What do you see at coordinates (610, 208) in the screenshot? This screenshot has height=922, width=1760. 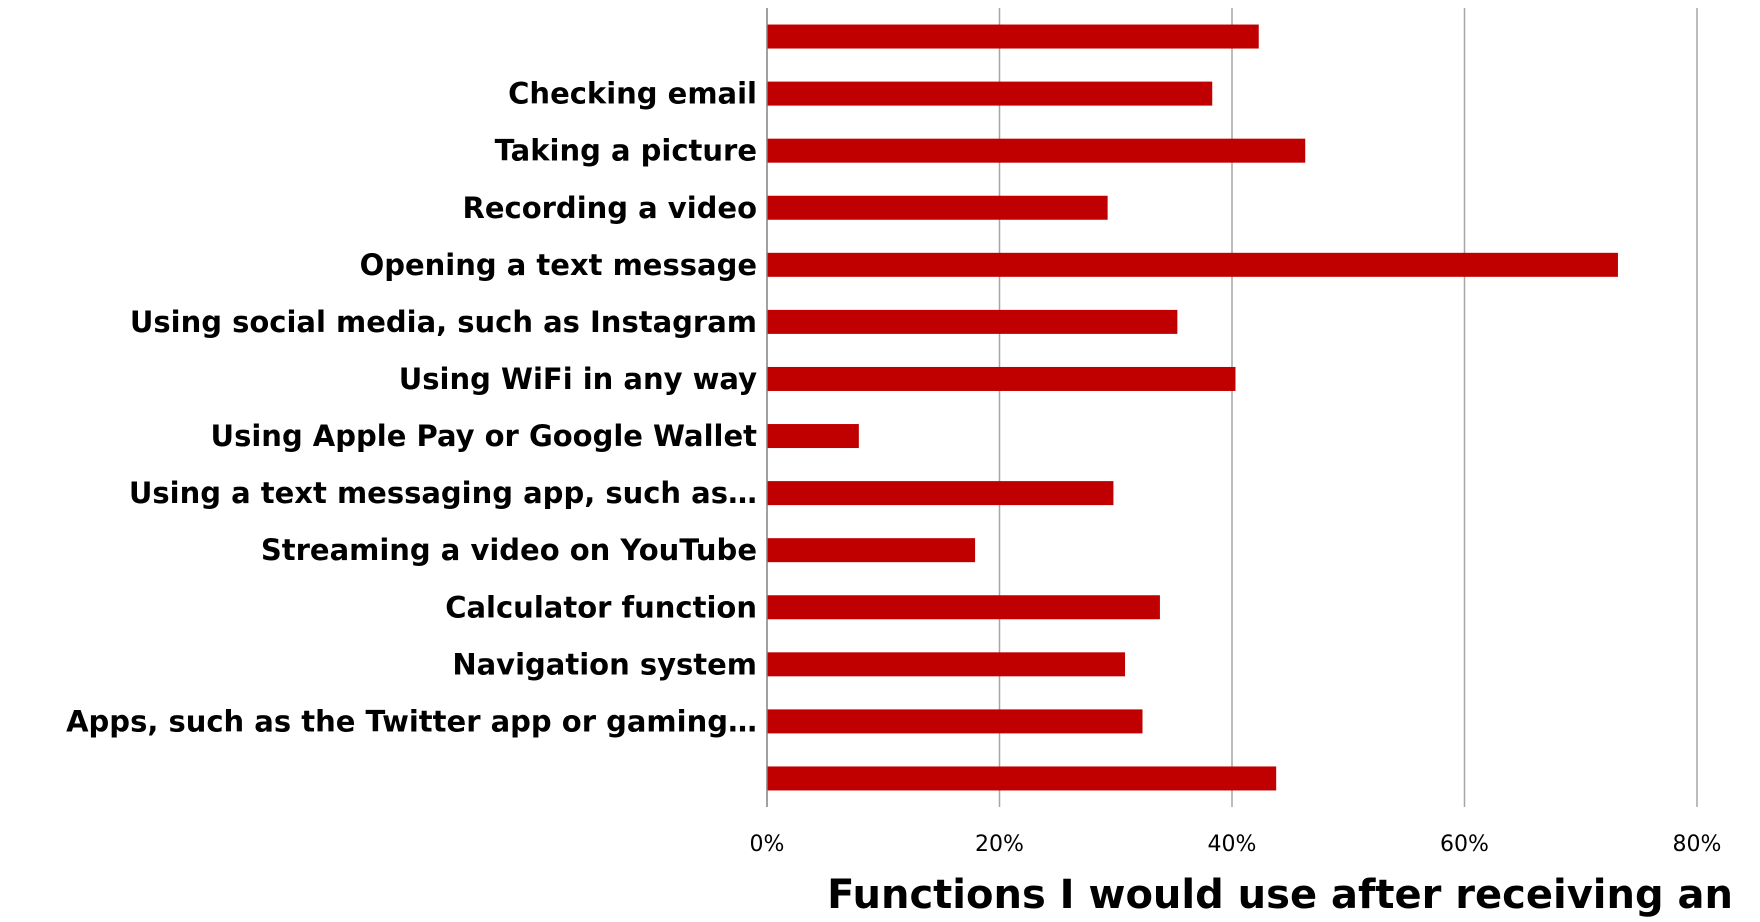 I see `category-label: Recording a video` at bounding box center [610, 208].